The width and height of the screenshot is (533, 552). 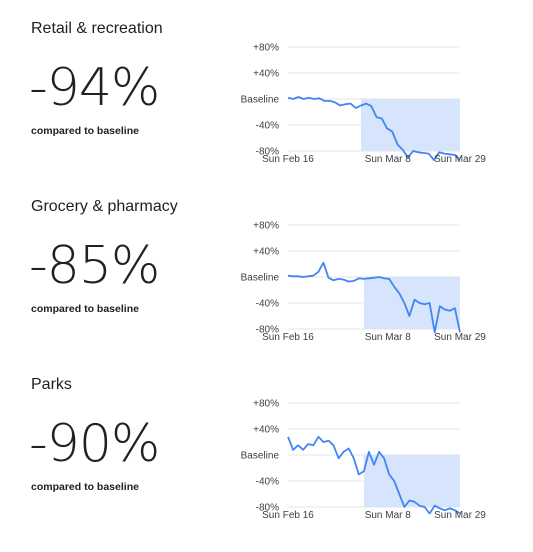 I want to click on headline-value: -85%, so click(x=94, y=266).